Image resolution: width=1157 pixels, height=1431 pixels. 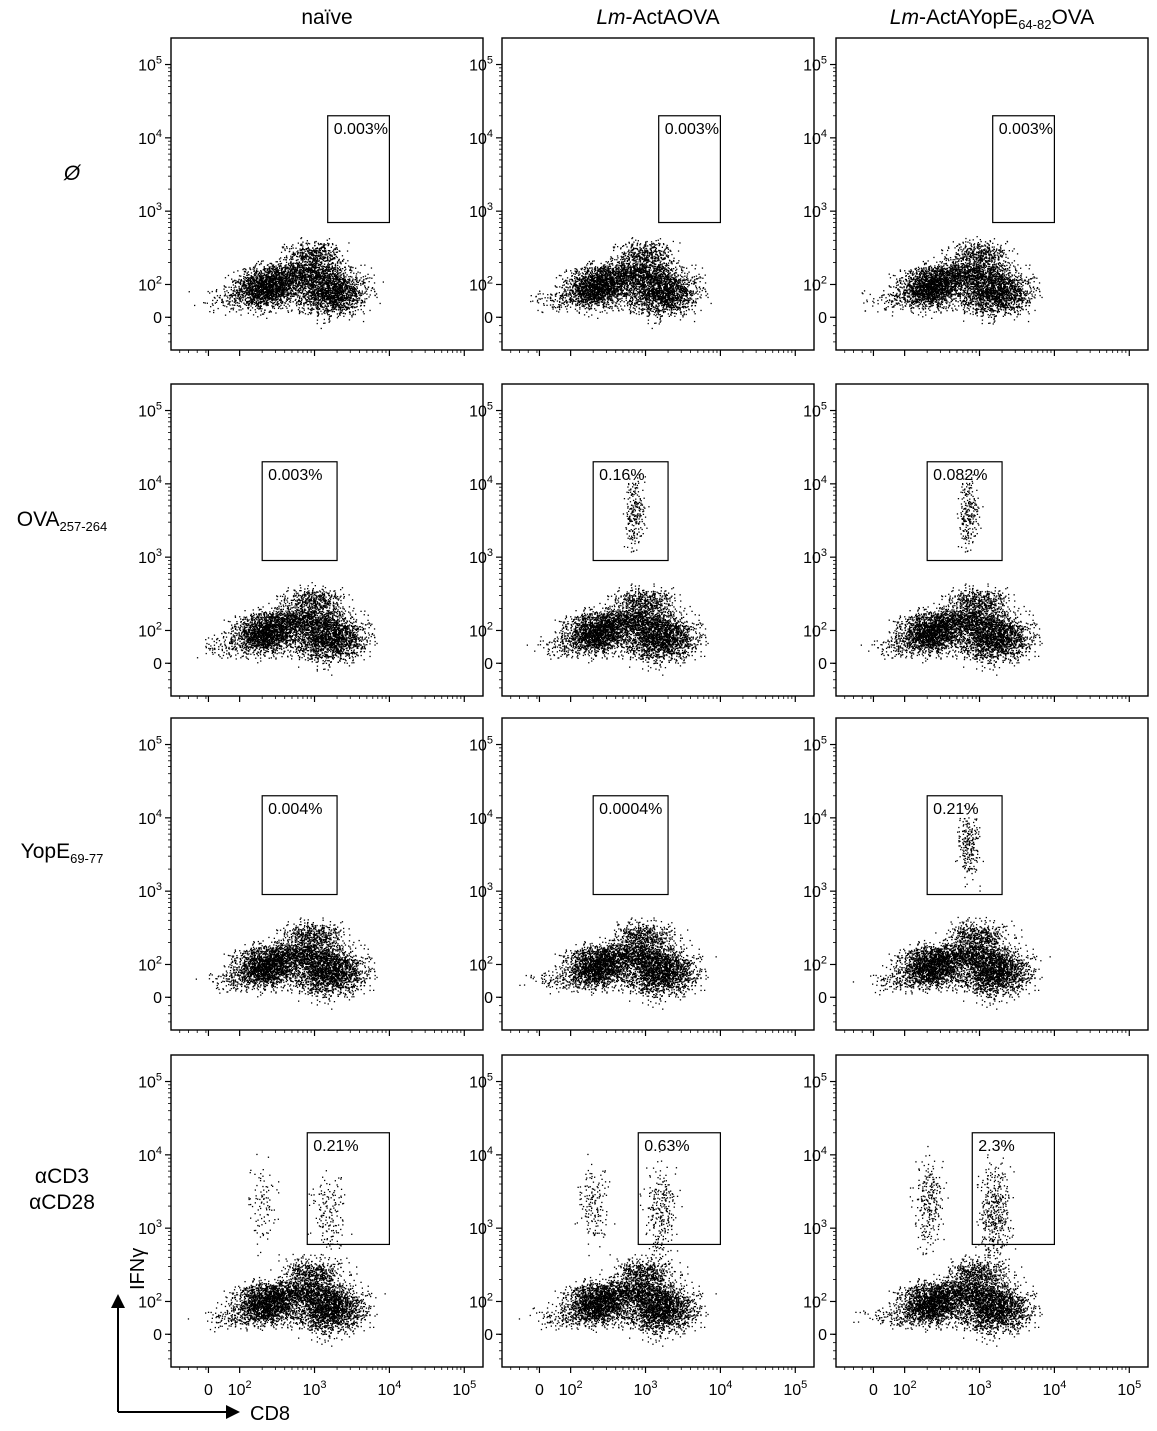 What do you see at coordinates (138, 1269) in the screenshot?
I see `y-axis-label: IFNγ` at bounding box center [138, 1269].